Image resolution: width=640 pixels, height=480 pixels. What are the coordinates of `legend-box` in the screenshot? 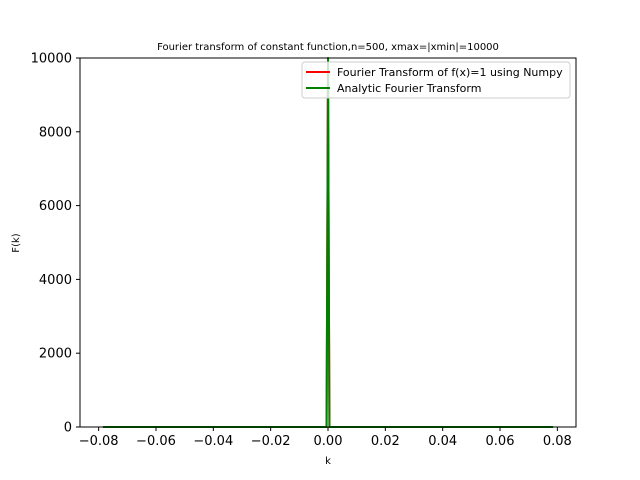 It's located at (436, 80).